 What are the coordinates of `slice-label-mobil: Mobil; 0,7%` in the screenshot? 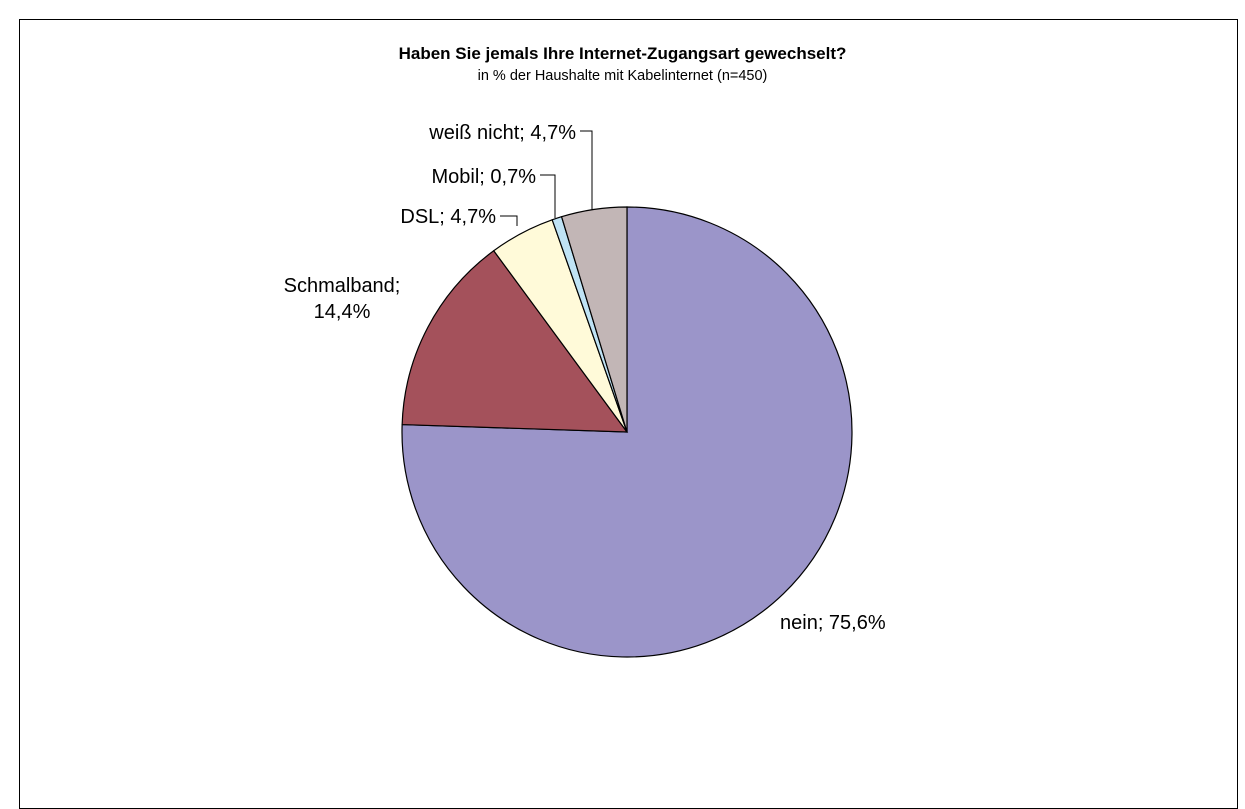 It's located at (484, 177).